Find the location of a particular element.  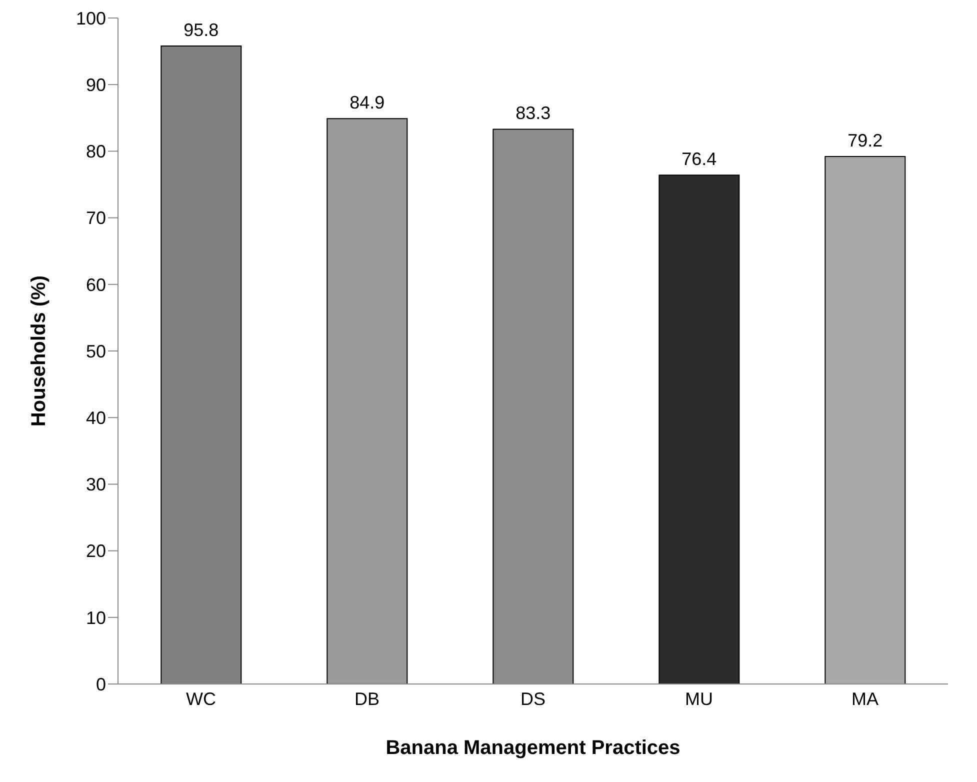

x-tick-label: DS is located at coordinates (533, 698).